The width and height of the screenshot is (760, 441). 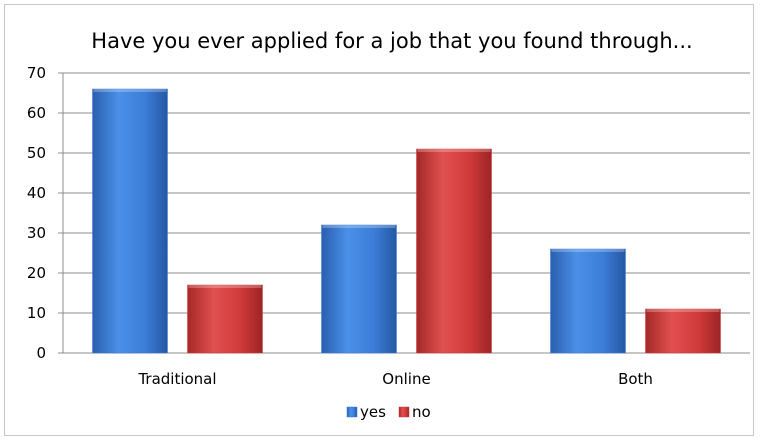 I want to click on y-tick-label: 40, so click(x=36, y=193).